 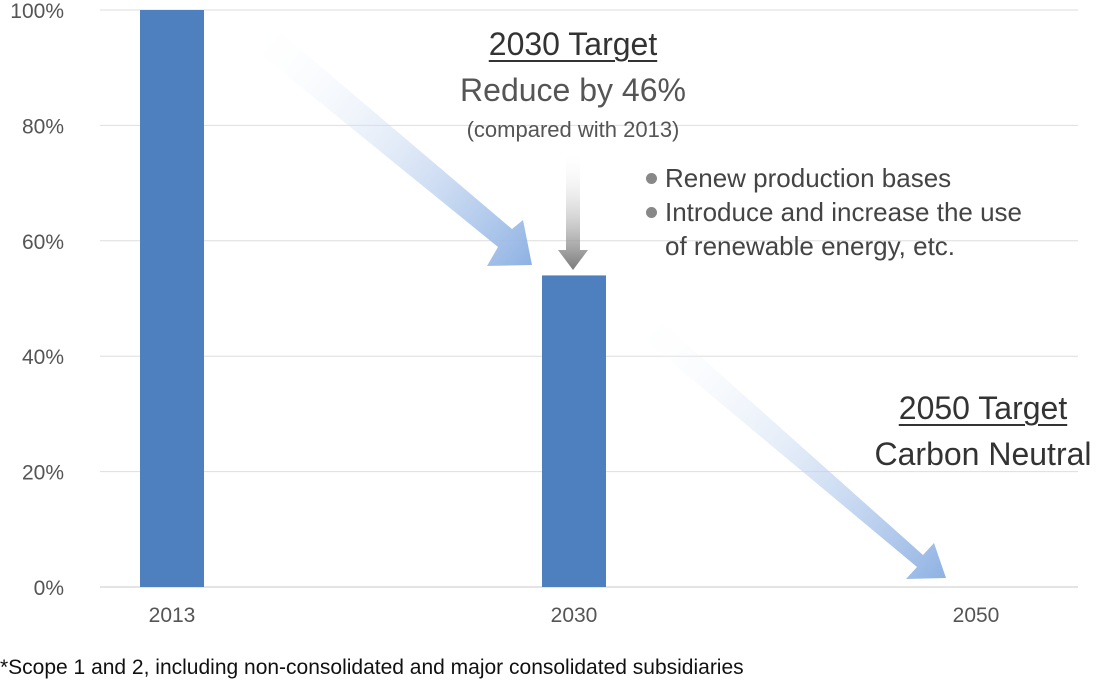 I want to click on target-2050-title: 2050 Target, so click(x=983, y=408).